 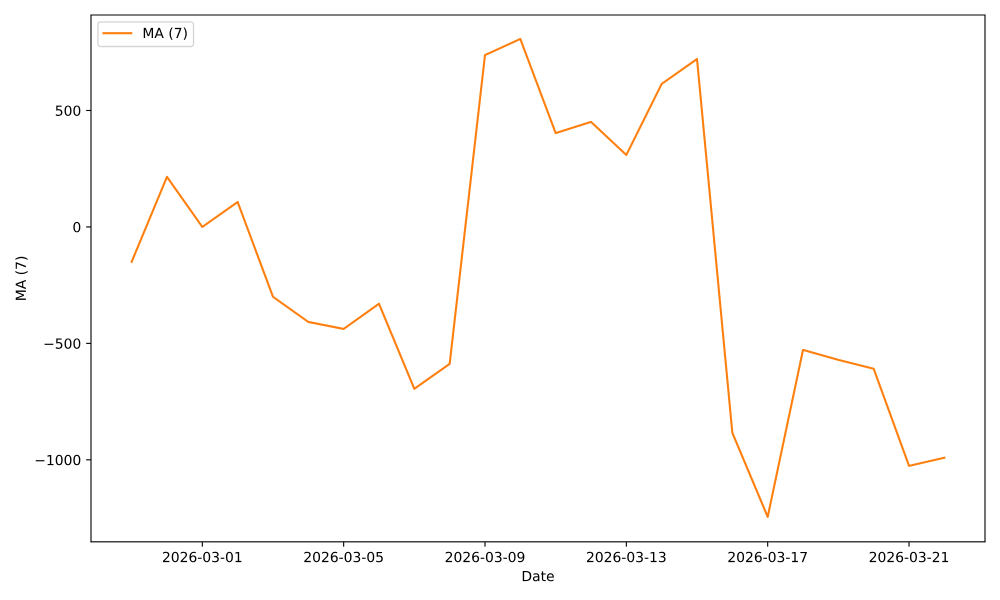 What do you see at coordinates (21, 278) in the screenshot?
I see `y-axis-title: MA (7)` at bounding box center [21, 278].